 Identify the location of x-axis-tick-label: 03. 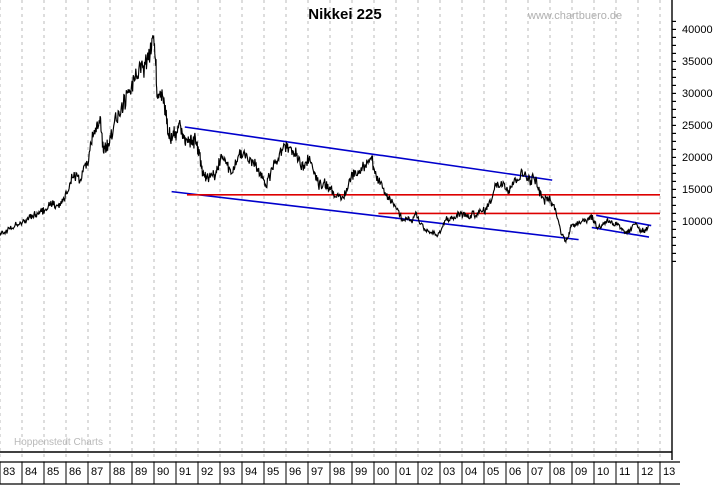
(449, 472).